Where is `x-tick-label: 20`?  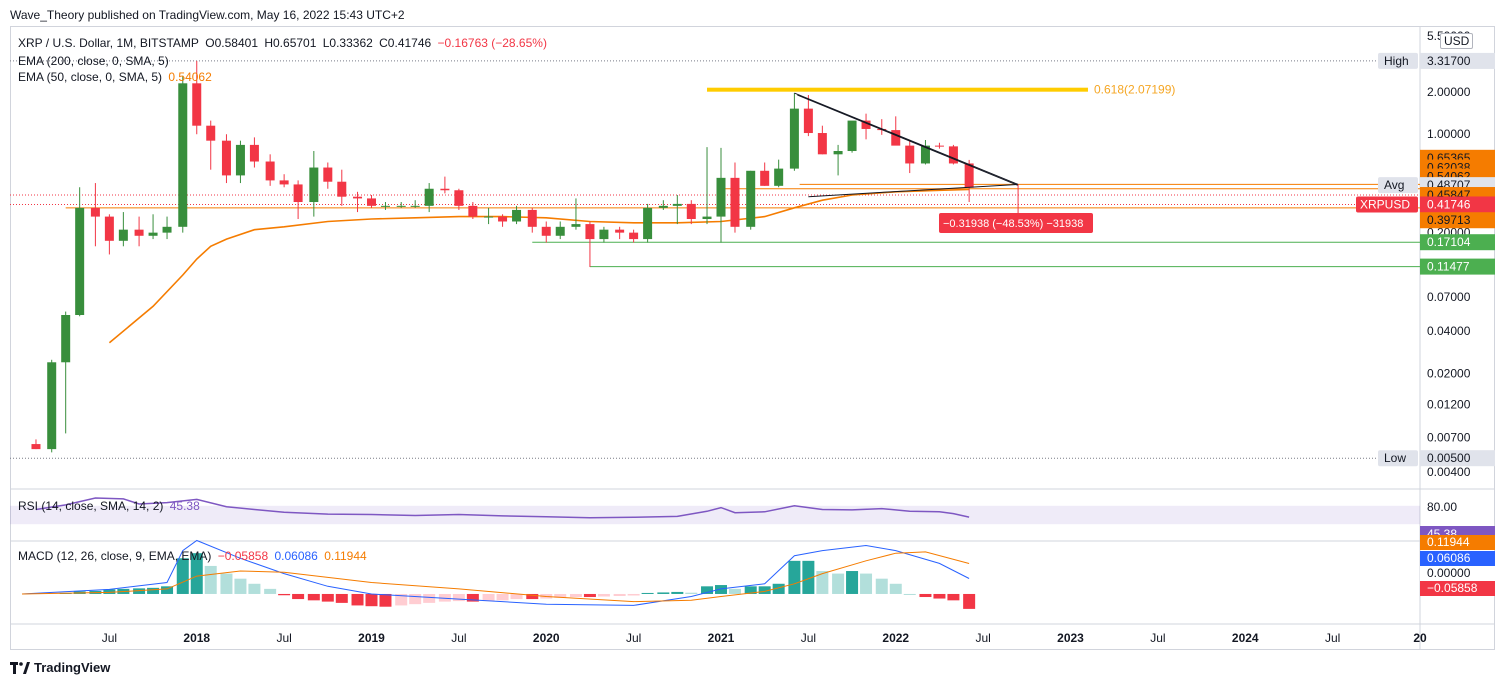 x-tick-label: 20 is located at coordinates (1420, 638).